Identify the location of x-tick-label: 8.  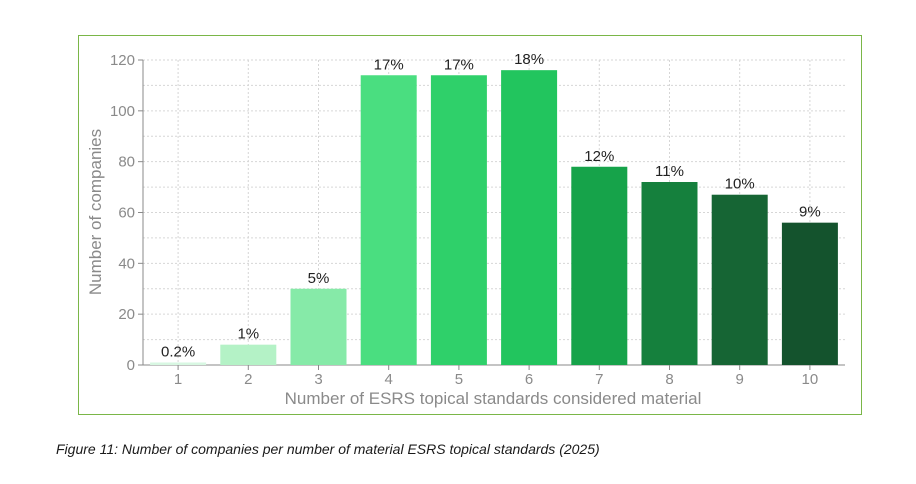
(669, 379).